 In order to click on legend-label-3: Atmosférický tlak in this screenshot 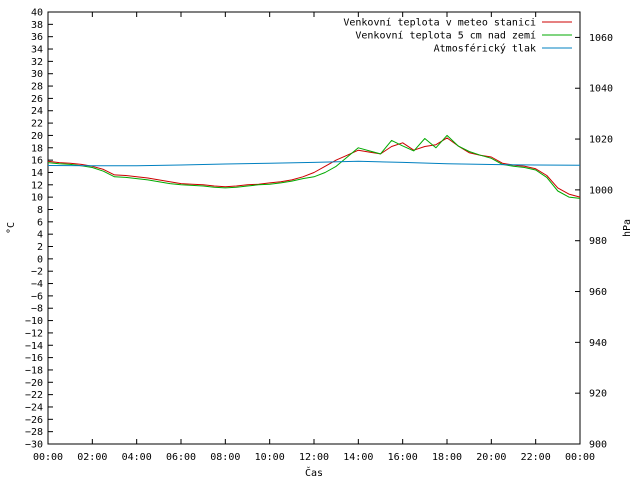, I will do `click(485, 49)`.